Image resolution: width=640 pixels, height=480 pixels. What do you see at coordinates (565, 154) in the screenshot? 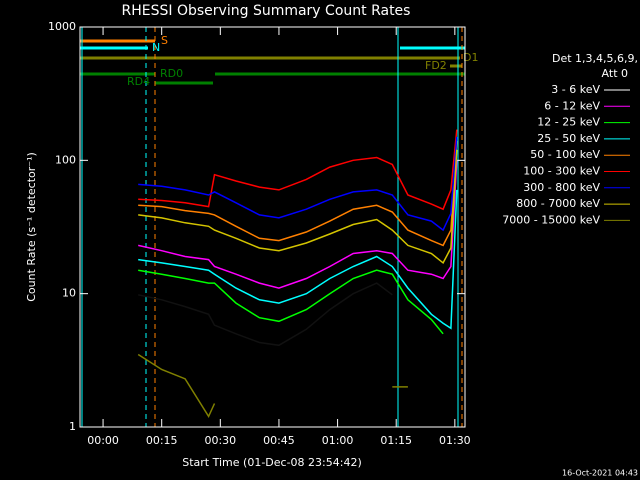
I see `legend-label: 50 - 100 keV` at bounding box center [565, 154].